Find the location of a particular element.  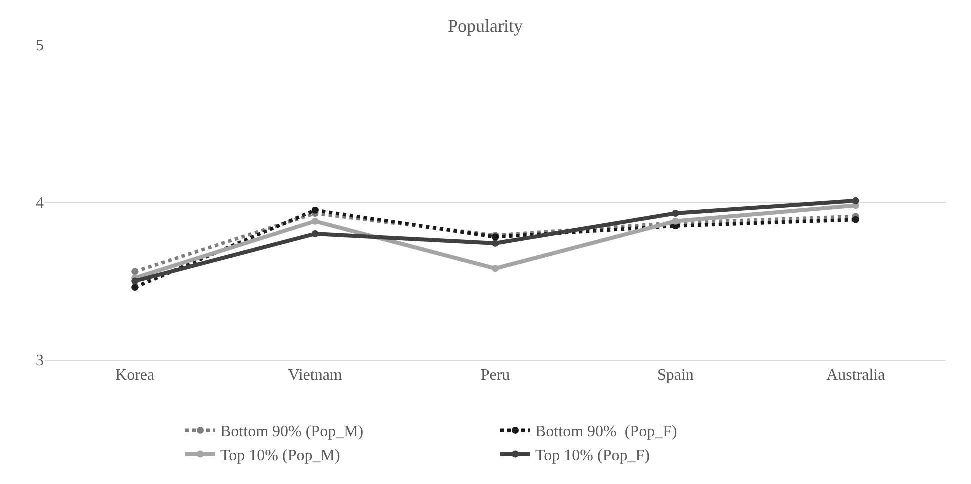

legend-label: Bottom 90% (Pop_M) is located at coordinates (292, 432).